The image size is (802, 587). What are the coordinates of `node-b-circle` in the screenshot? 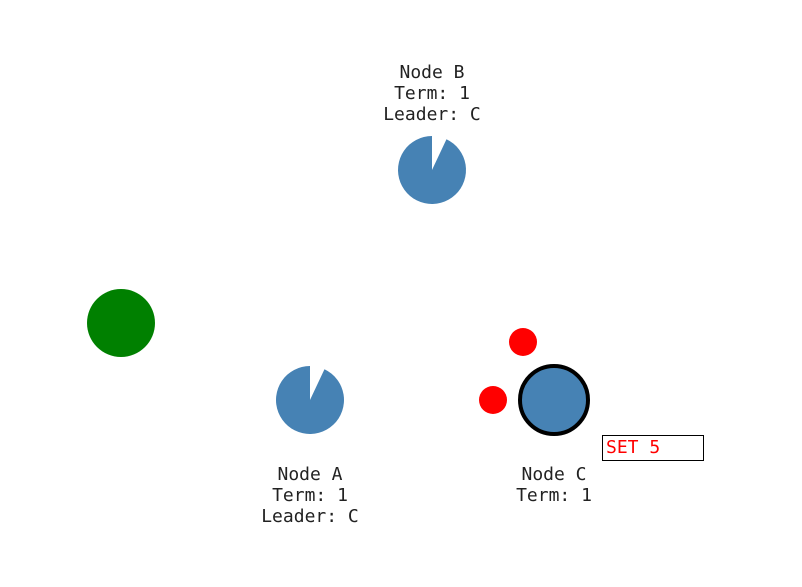 It's located at (431, 170).